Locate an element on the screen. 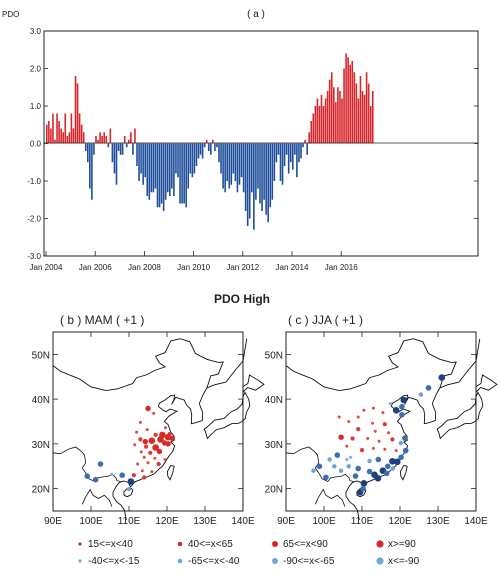  legend-label: 65<=x<90 is located at coordinates (305, 544).